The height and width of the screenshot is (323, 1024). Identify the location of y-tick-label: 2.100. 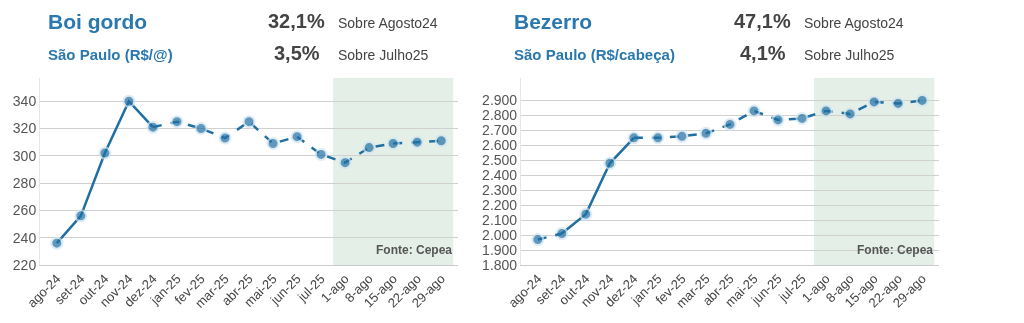
(500, 220).